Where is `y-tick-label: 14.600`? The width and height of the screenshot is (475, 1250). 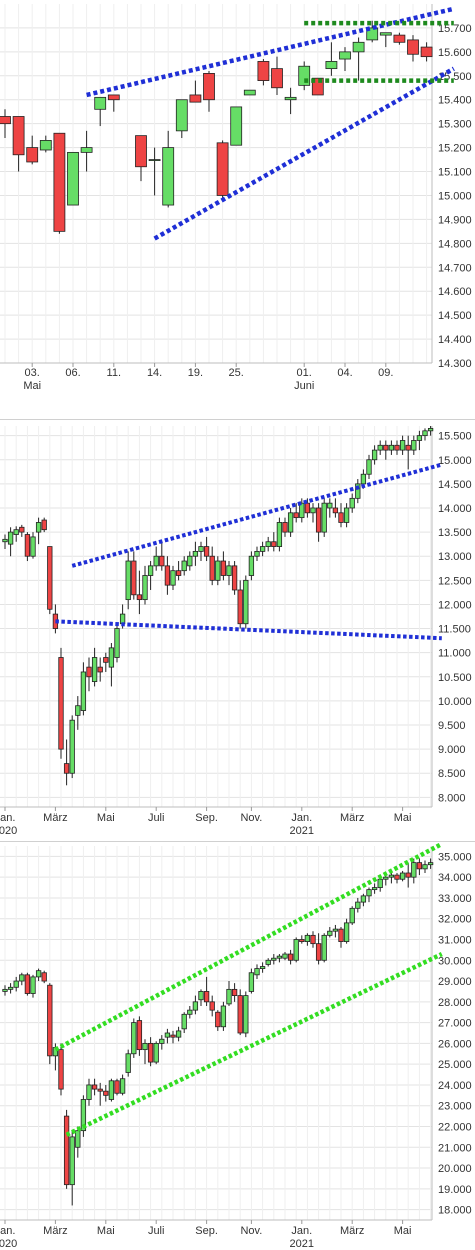 y-tick-label: 14.600 is located at coordinates (455, 292).